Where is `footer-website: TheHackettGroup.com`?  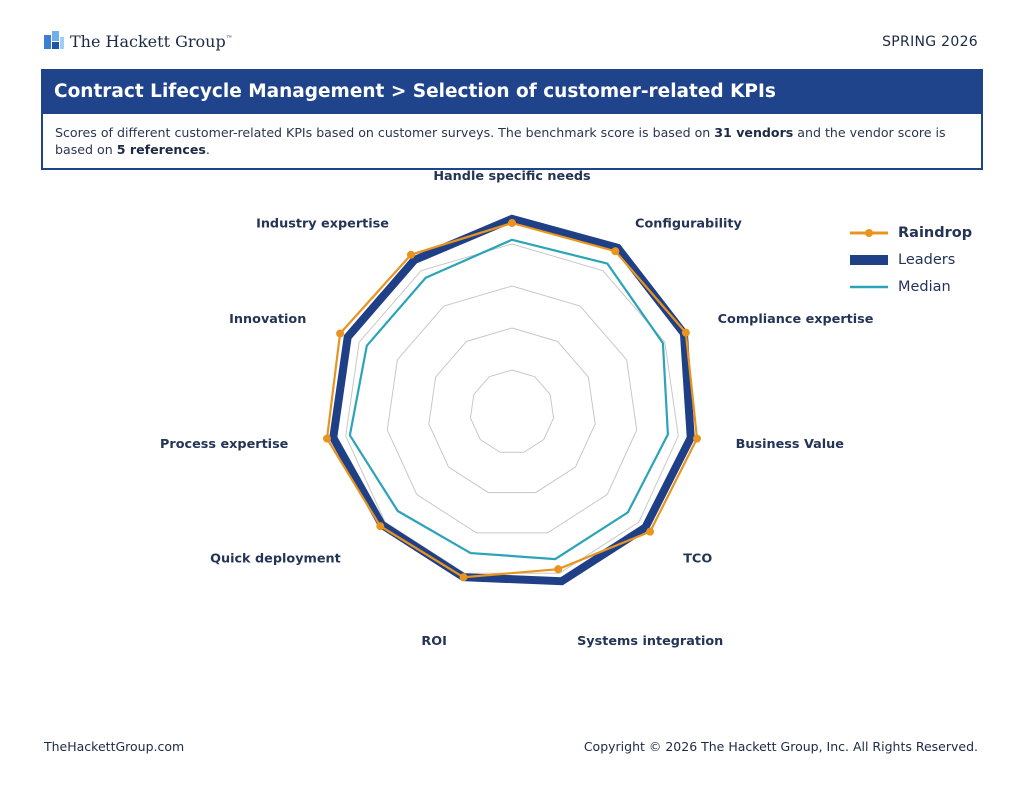 footer-website: TheHackettGroup.com is located at coordinates (114, 746).